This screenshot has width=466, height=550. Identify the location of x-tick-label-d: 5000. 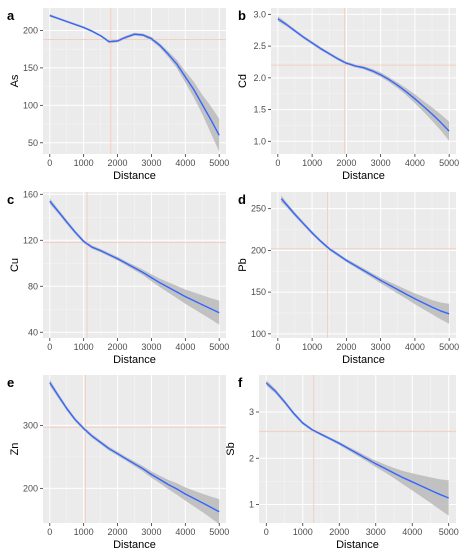
(449, 347).